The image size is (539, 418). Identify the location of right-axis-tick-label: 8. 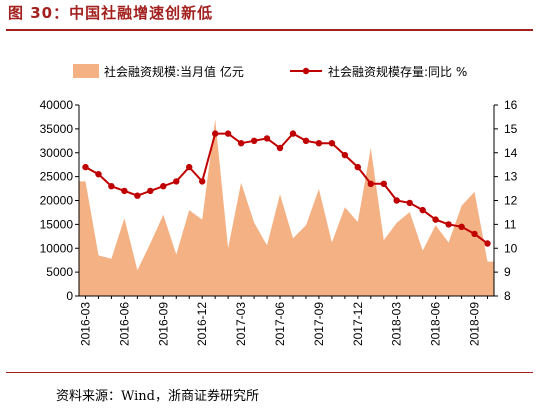
(507, 296).